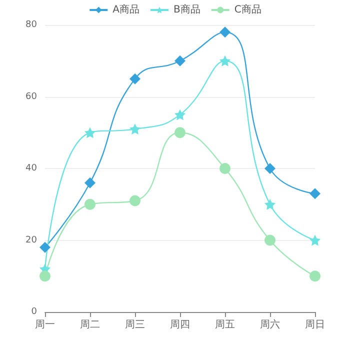  Describe the element at coordinates (180, 325) in the screenshot. I see `x-tick-label: 周四` at that location.